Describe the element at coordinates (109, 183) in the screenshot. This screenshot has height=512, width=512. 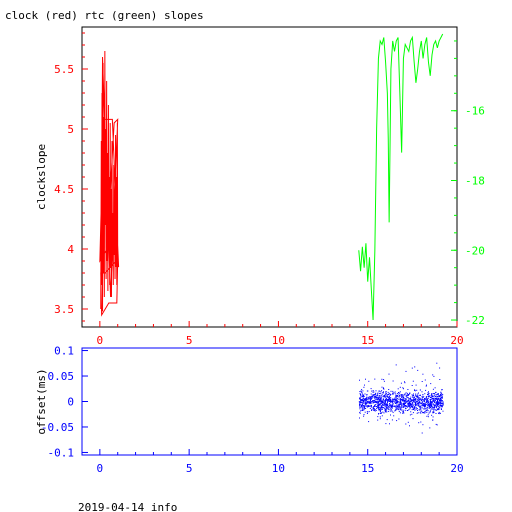
I see `clock-slope-series-line` at that location.